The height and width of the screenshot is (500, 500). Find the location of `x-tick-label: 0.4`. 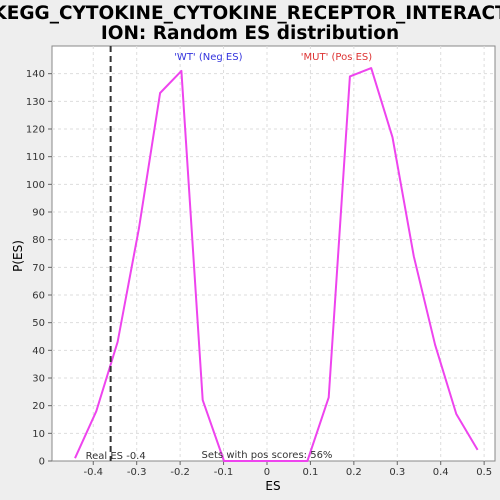

x-tick-label: 0.4 is located at coordinates (441, 472).